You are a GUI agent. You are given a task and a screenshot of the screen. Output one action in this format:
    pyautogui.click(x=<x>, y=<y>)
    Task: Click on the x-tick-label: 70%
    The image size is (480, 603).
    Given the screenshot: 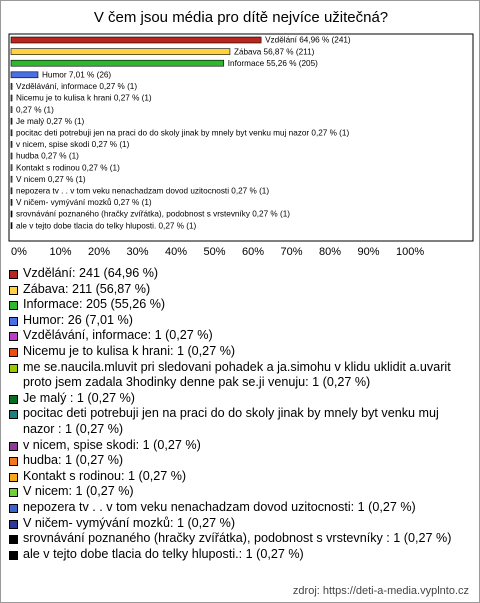 What is the action you would take?
    pyautogui.click(x=292, y=252)
    